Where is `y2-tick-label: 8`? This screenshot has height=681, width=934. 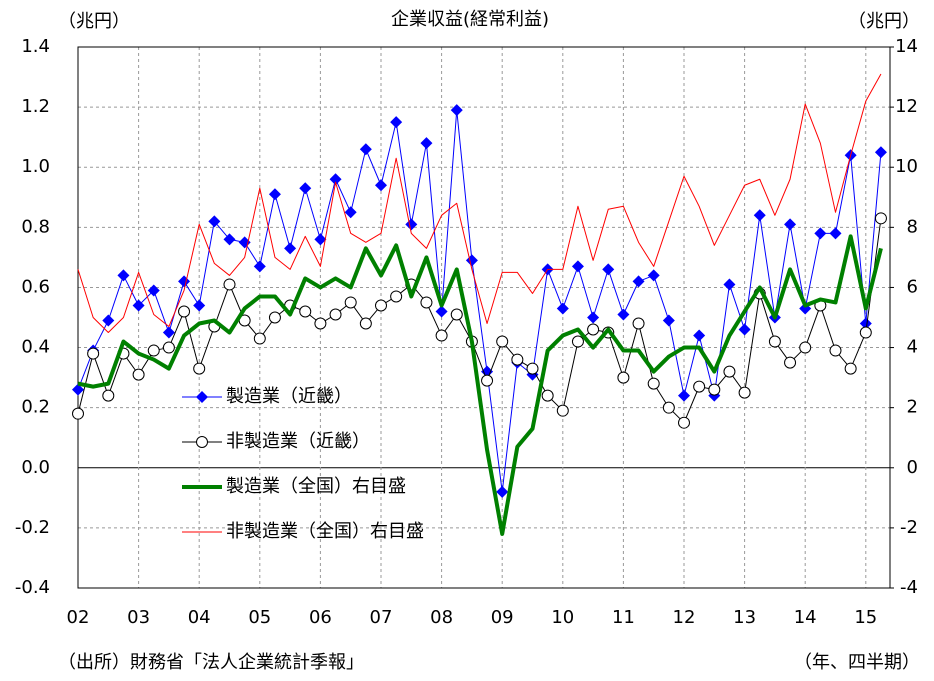
y2-tick-label: 8 is located at coordinates (912, 226).